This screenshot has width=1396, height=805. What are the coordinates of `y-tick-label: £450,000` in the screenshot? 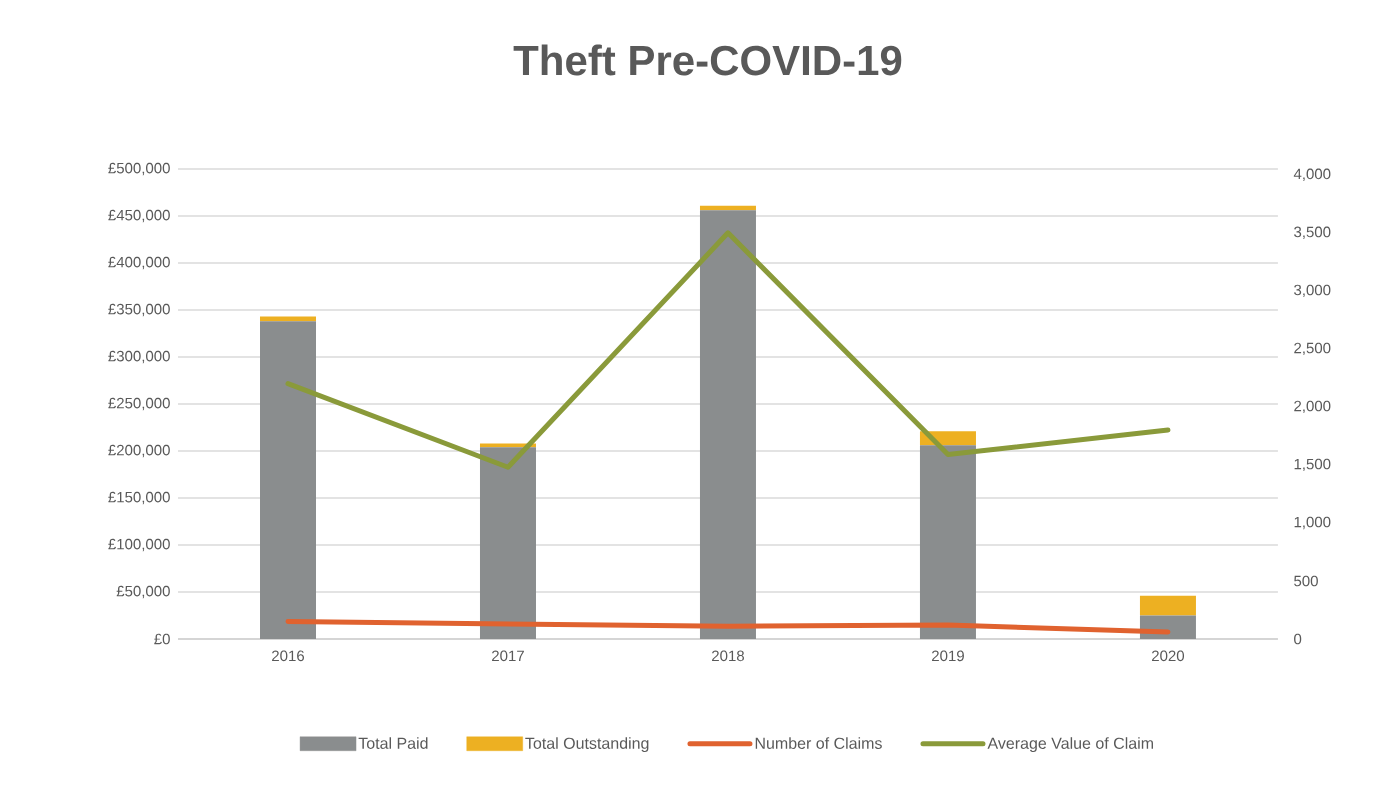 It's located at (139, 216).